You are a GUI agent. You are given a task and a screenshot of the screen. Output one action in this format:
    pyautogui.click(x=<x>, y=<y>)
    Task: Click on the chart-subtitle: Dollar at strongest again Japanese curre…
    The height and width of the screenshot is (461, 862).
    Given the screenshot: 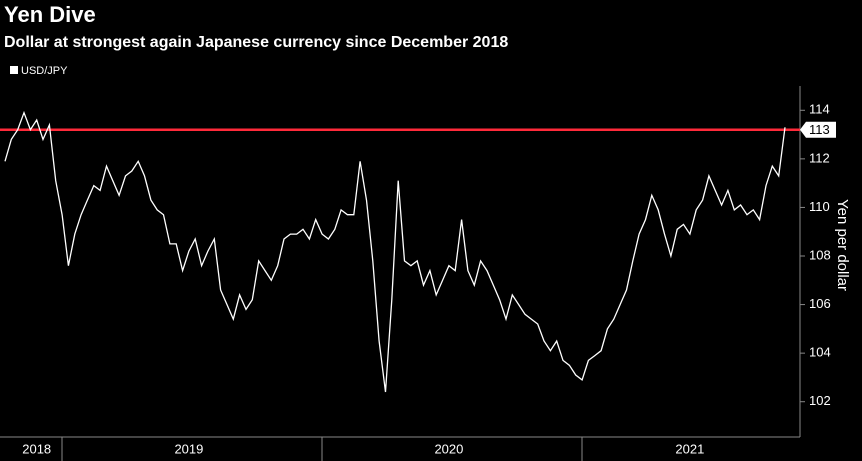 What is the action you would take?
    pyautogui.click(x=256, y=42)
    